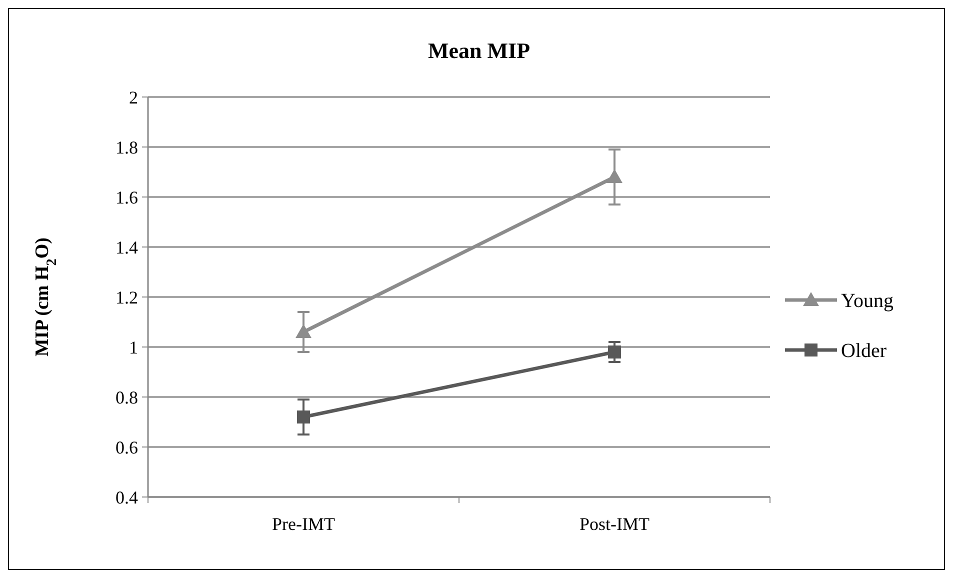 The height and width of the screenshot is (578, 953). What do you see at coordinates (867, 301) in the screenshot?
I see `legend-label: Young` at bounding box center [867, 301].